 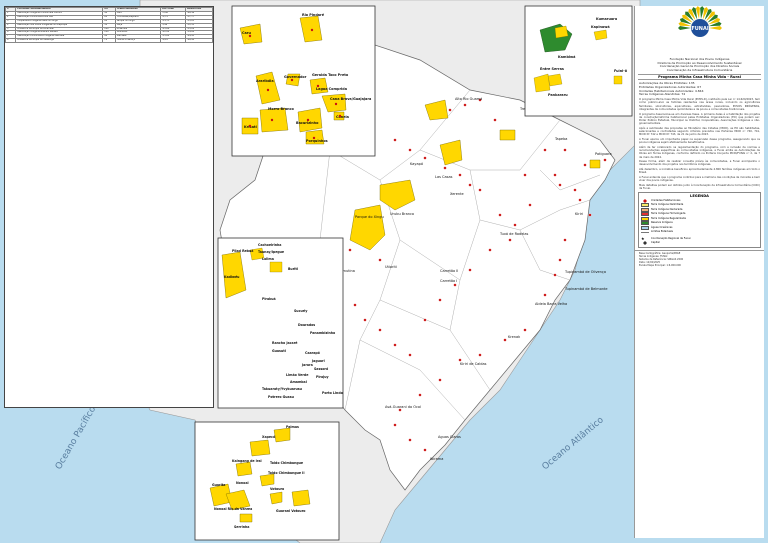 What do you see at coordinates (444, 177) in the screenshot?
I see `label-las-casas: Las Casas` at bounding box center [444, 177].